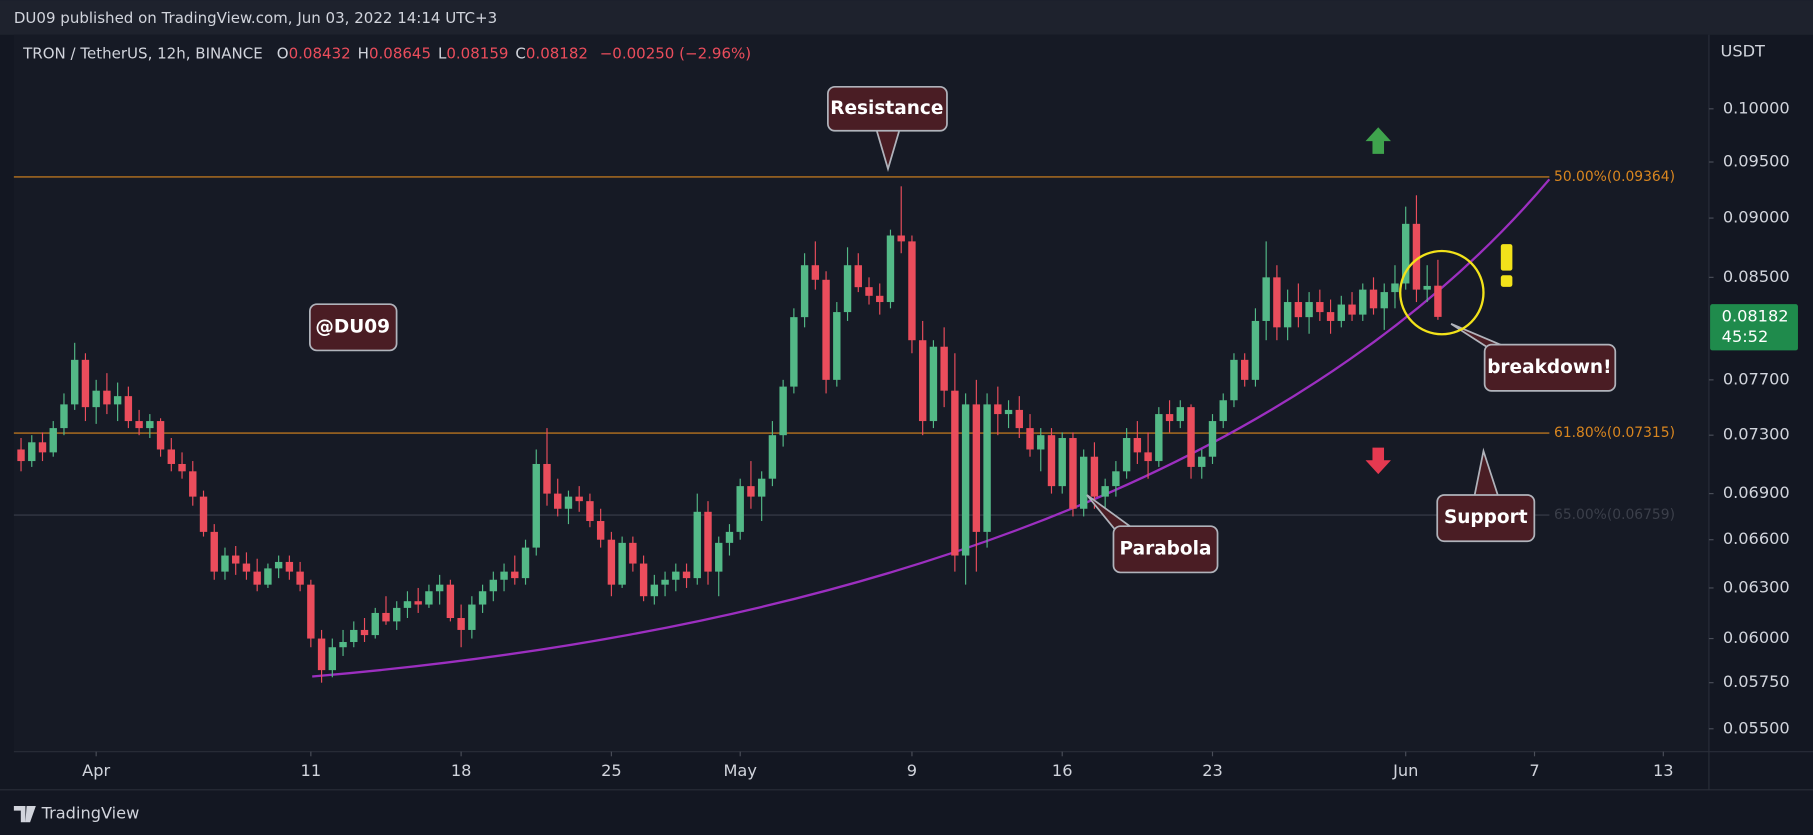 The width and height of the screenshot is (1813, 835). What do you see at coordinates (1756, 107) in the screenshot?
I see `y-tick-label: 0.10000` at bounding box center [1756, 107].